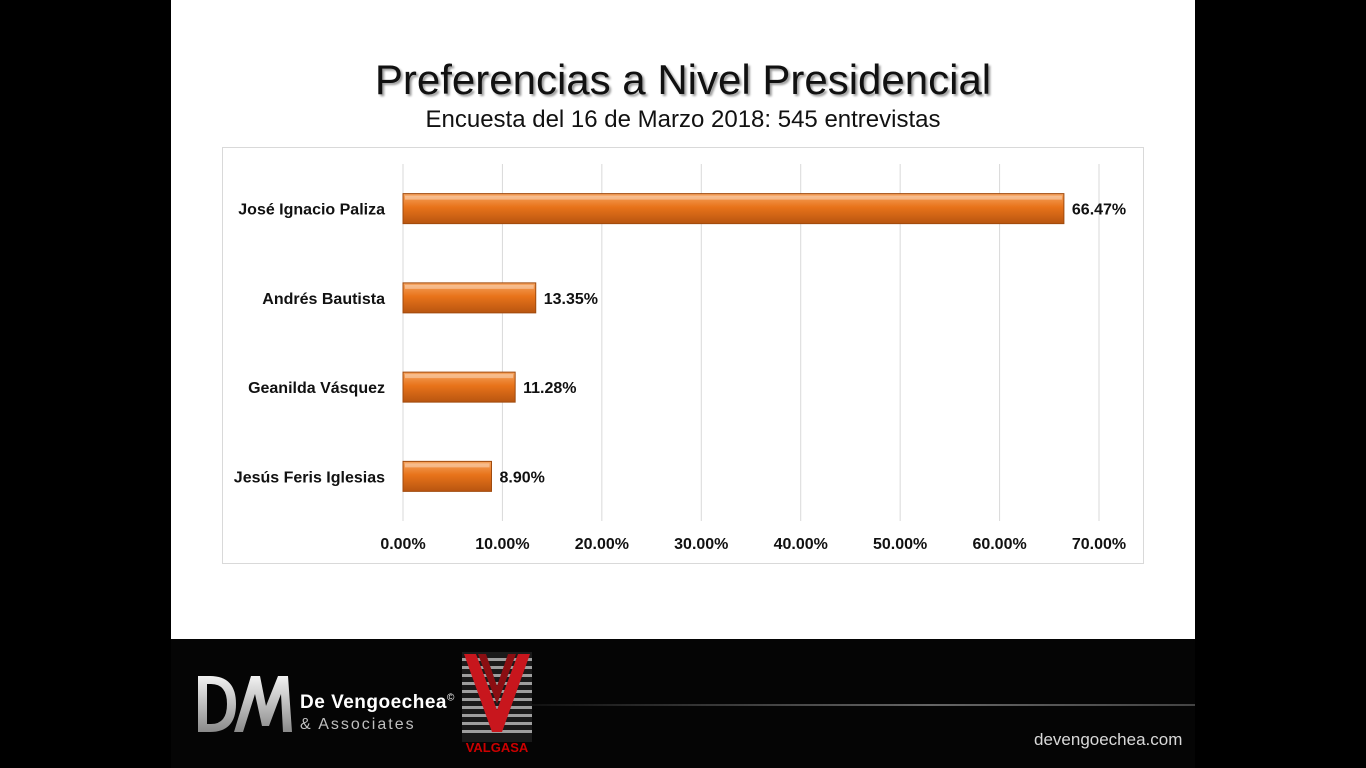 This screenshot has width=1366, height=768. I want to click on x-tick-label: 40.00%, so click(801, 544).